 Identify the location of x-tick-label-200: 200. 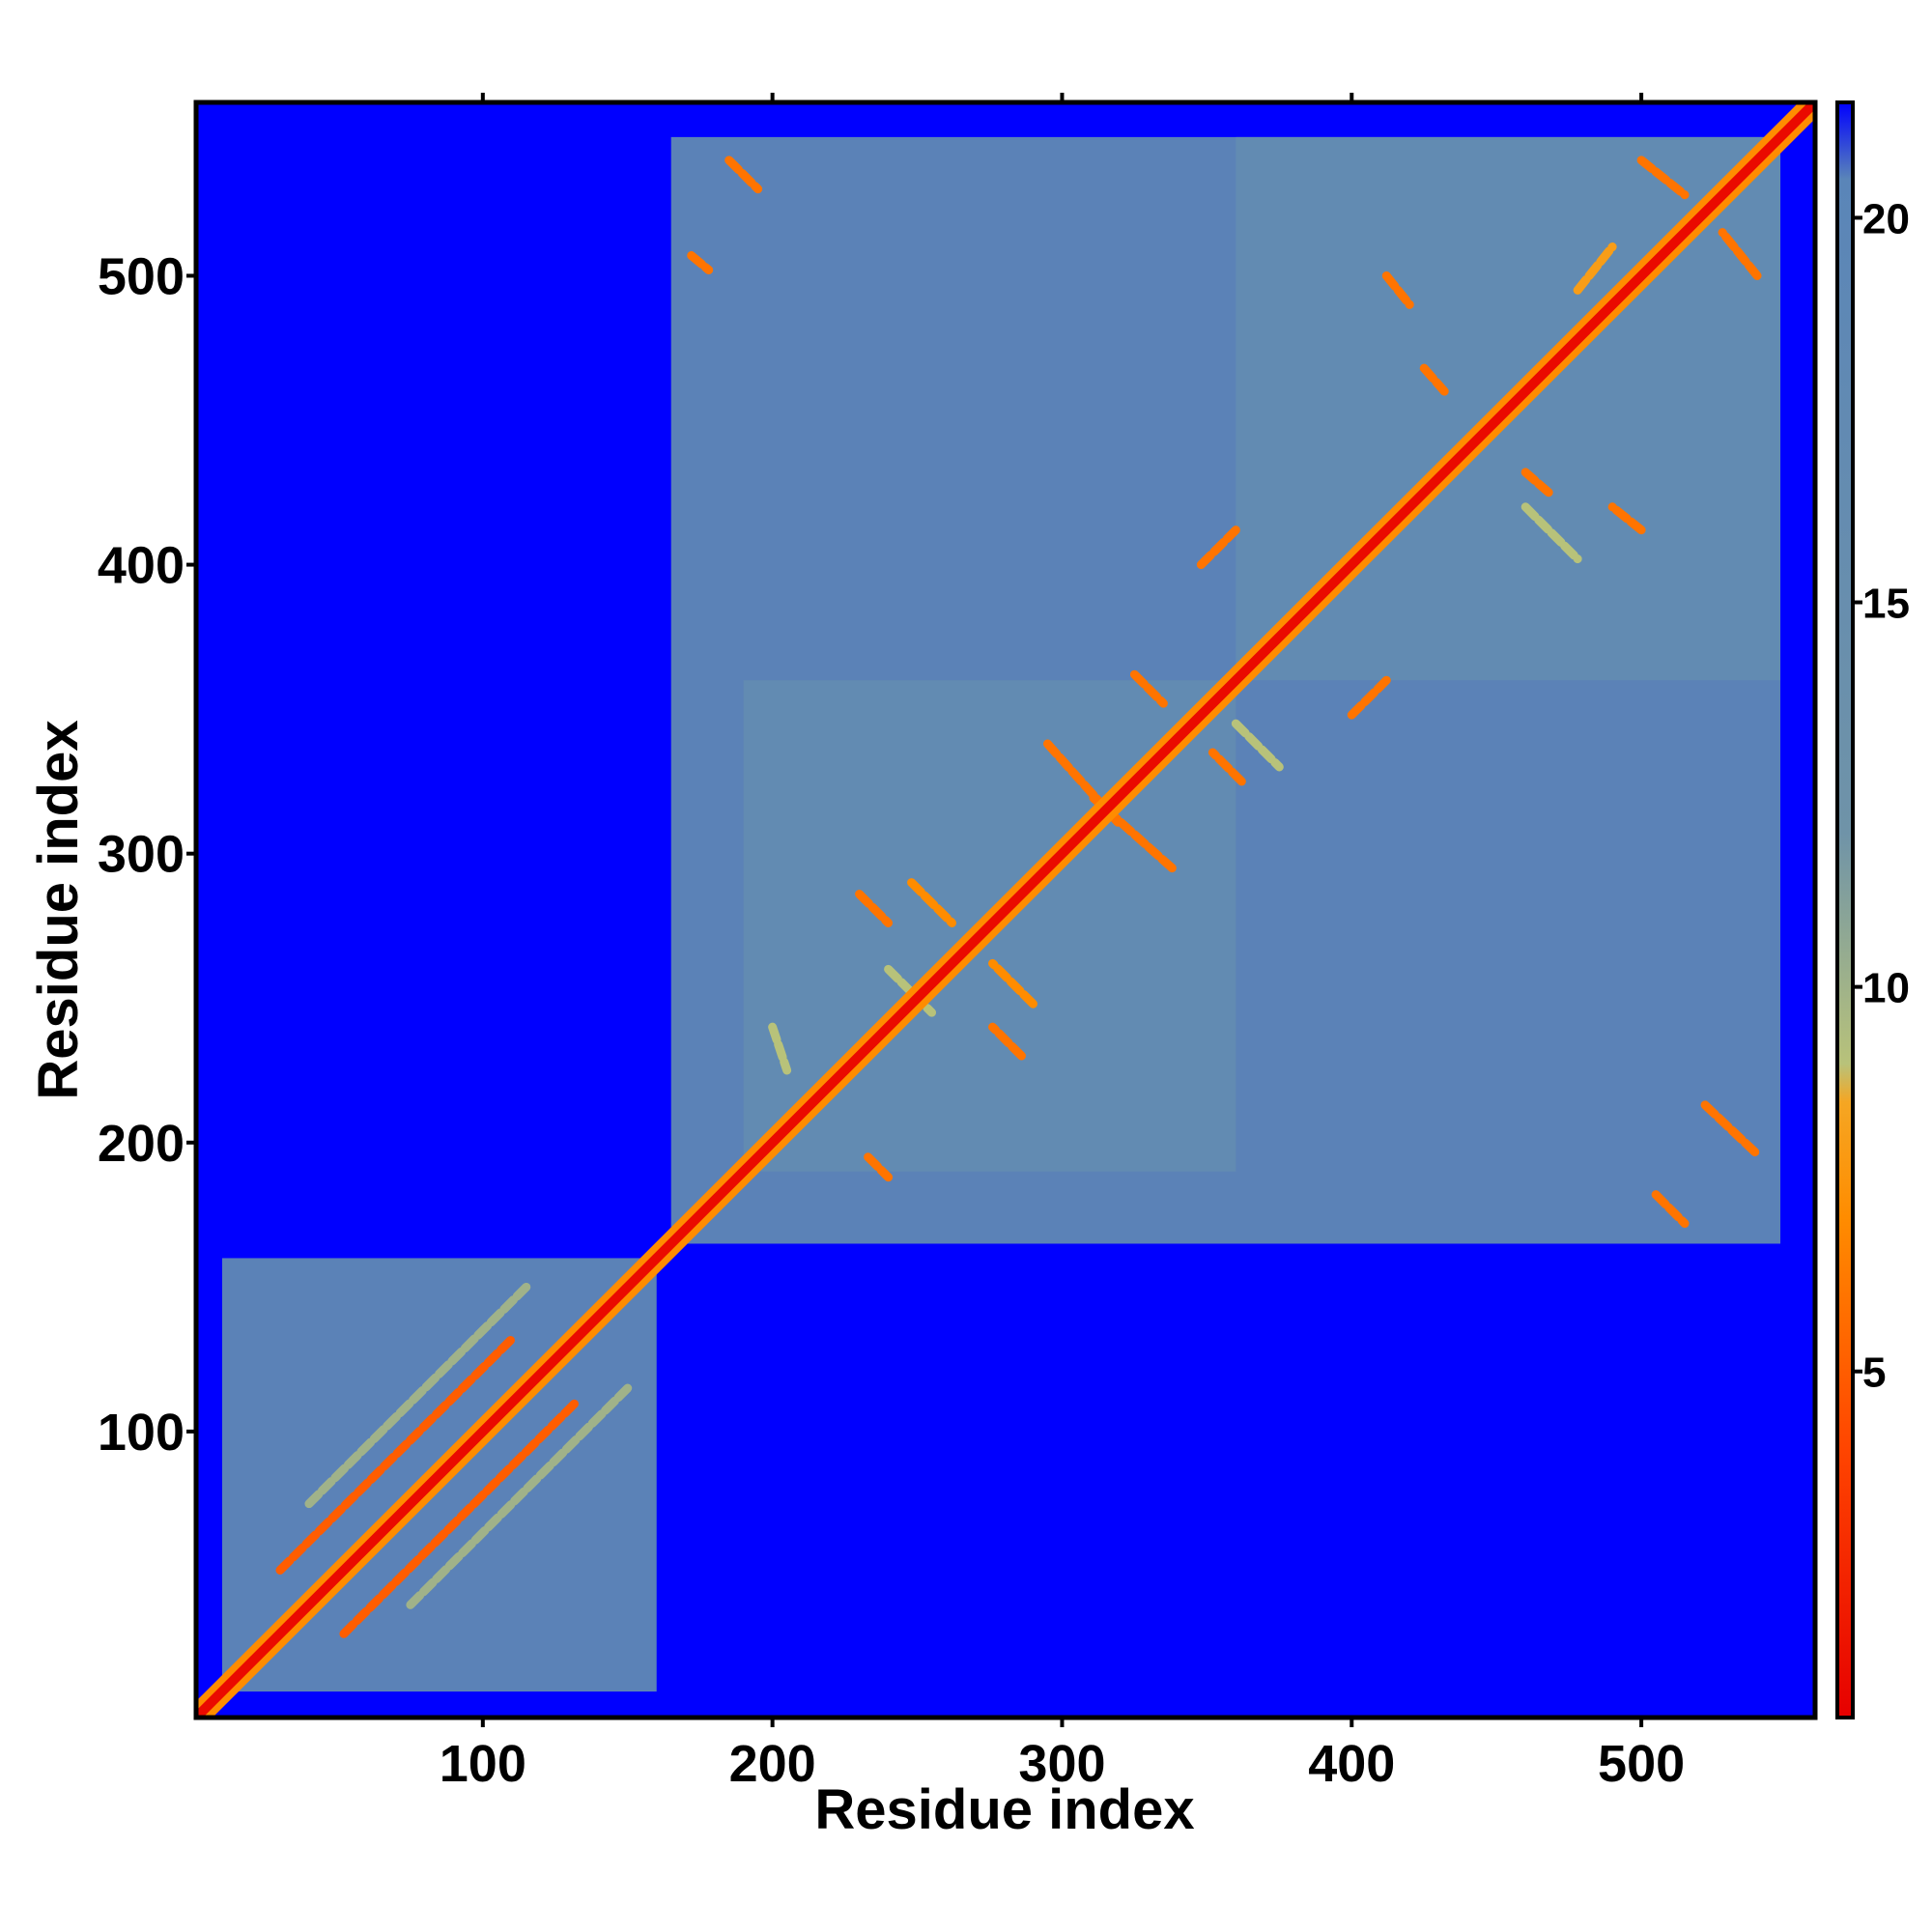
(772, 1764).